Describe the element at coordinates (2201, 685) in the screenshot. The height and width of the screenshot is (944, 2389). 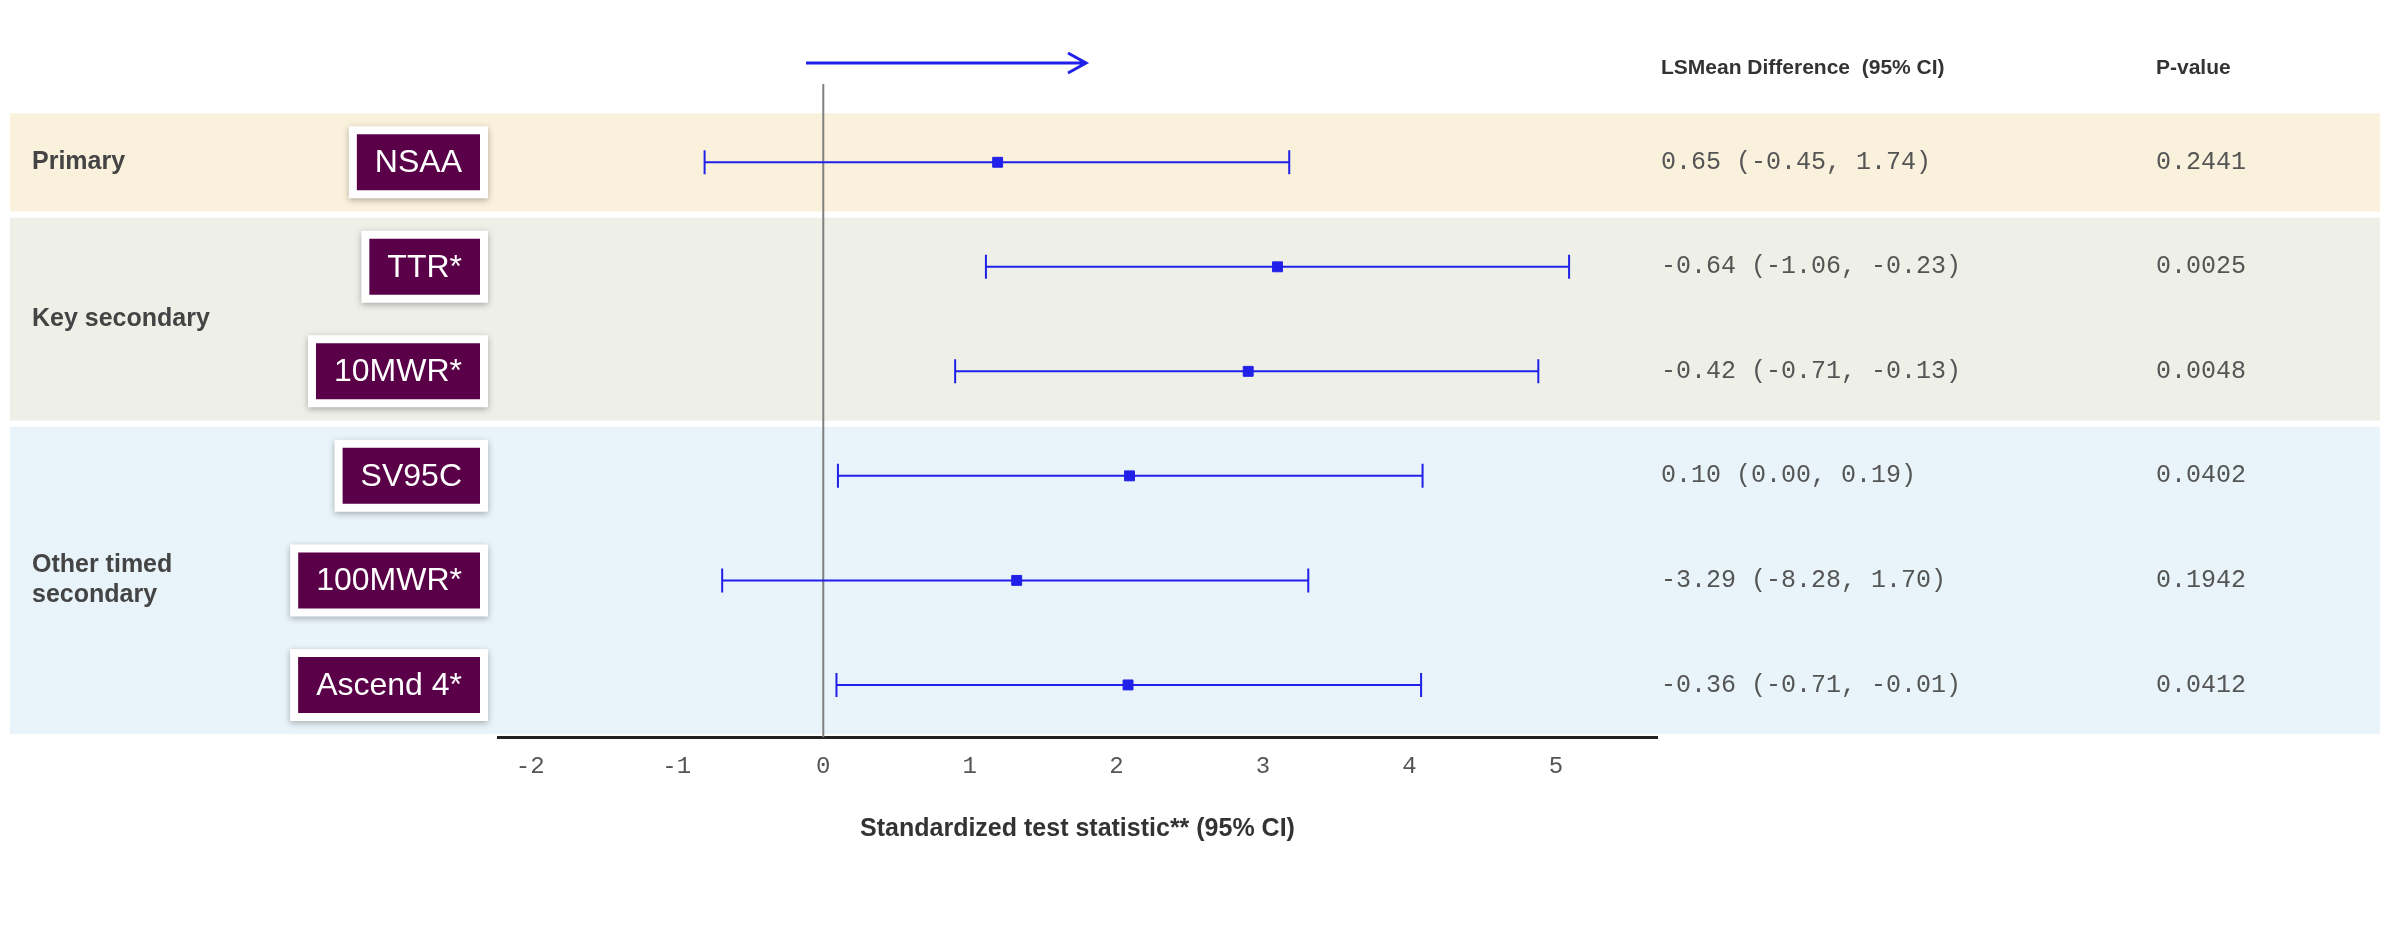
I see `text: 0.0412` at that location.